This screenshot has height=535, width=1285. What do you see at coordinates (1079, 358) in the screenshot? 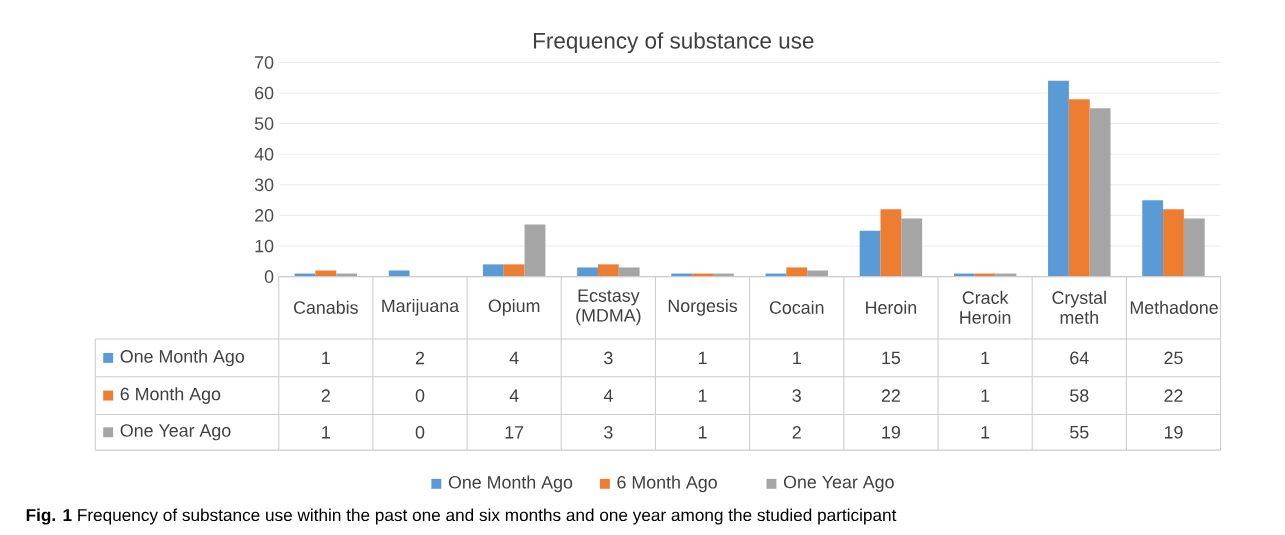
I see `data-label: 64` at bounding box center [1079, 358].